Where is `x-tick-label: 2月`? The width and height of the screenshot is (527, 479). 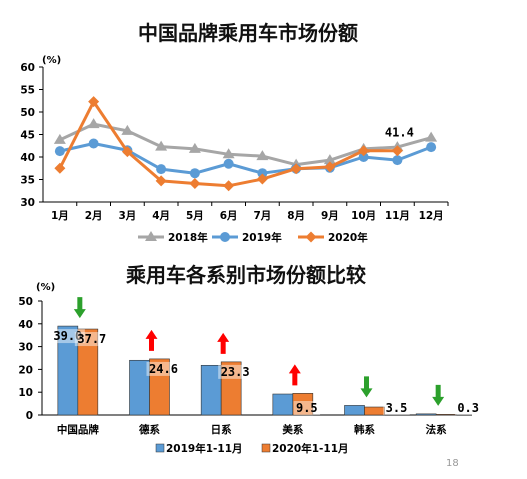
x-tick-label: 2月 is located at coordinates (94, 216).